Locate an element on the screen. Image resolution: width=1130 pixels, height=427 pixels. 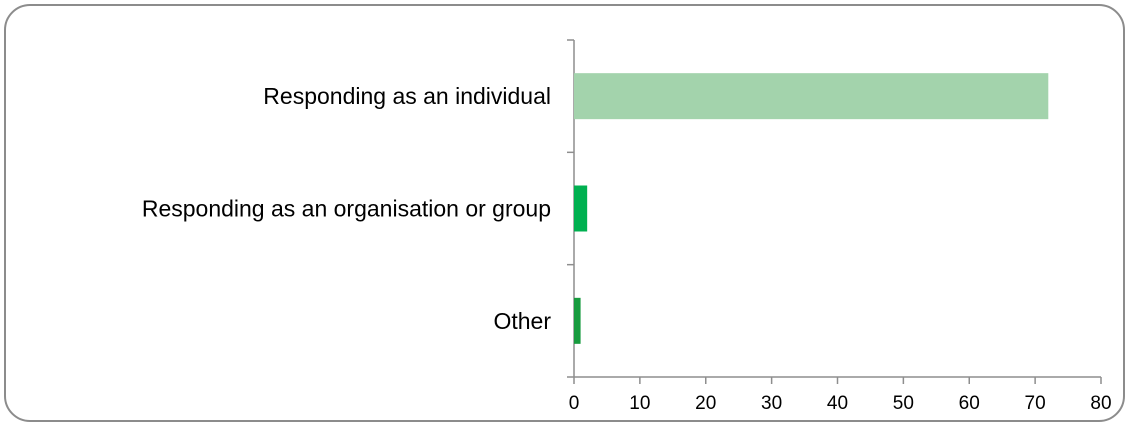
x-axis-tick-labels: 0 10 20 30 40 50 60 70 80 is located at coordinates (840, 403).